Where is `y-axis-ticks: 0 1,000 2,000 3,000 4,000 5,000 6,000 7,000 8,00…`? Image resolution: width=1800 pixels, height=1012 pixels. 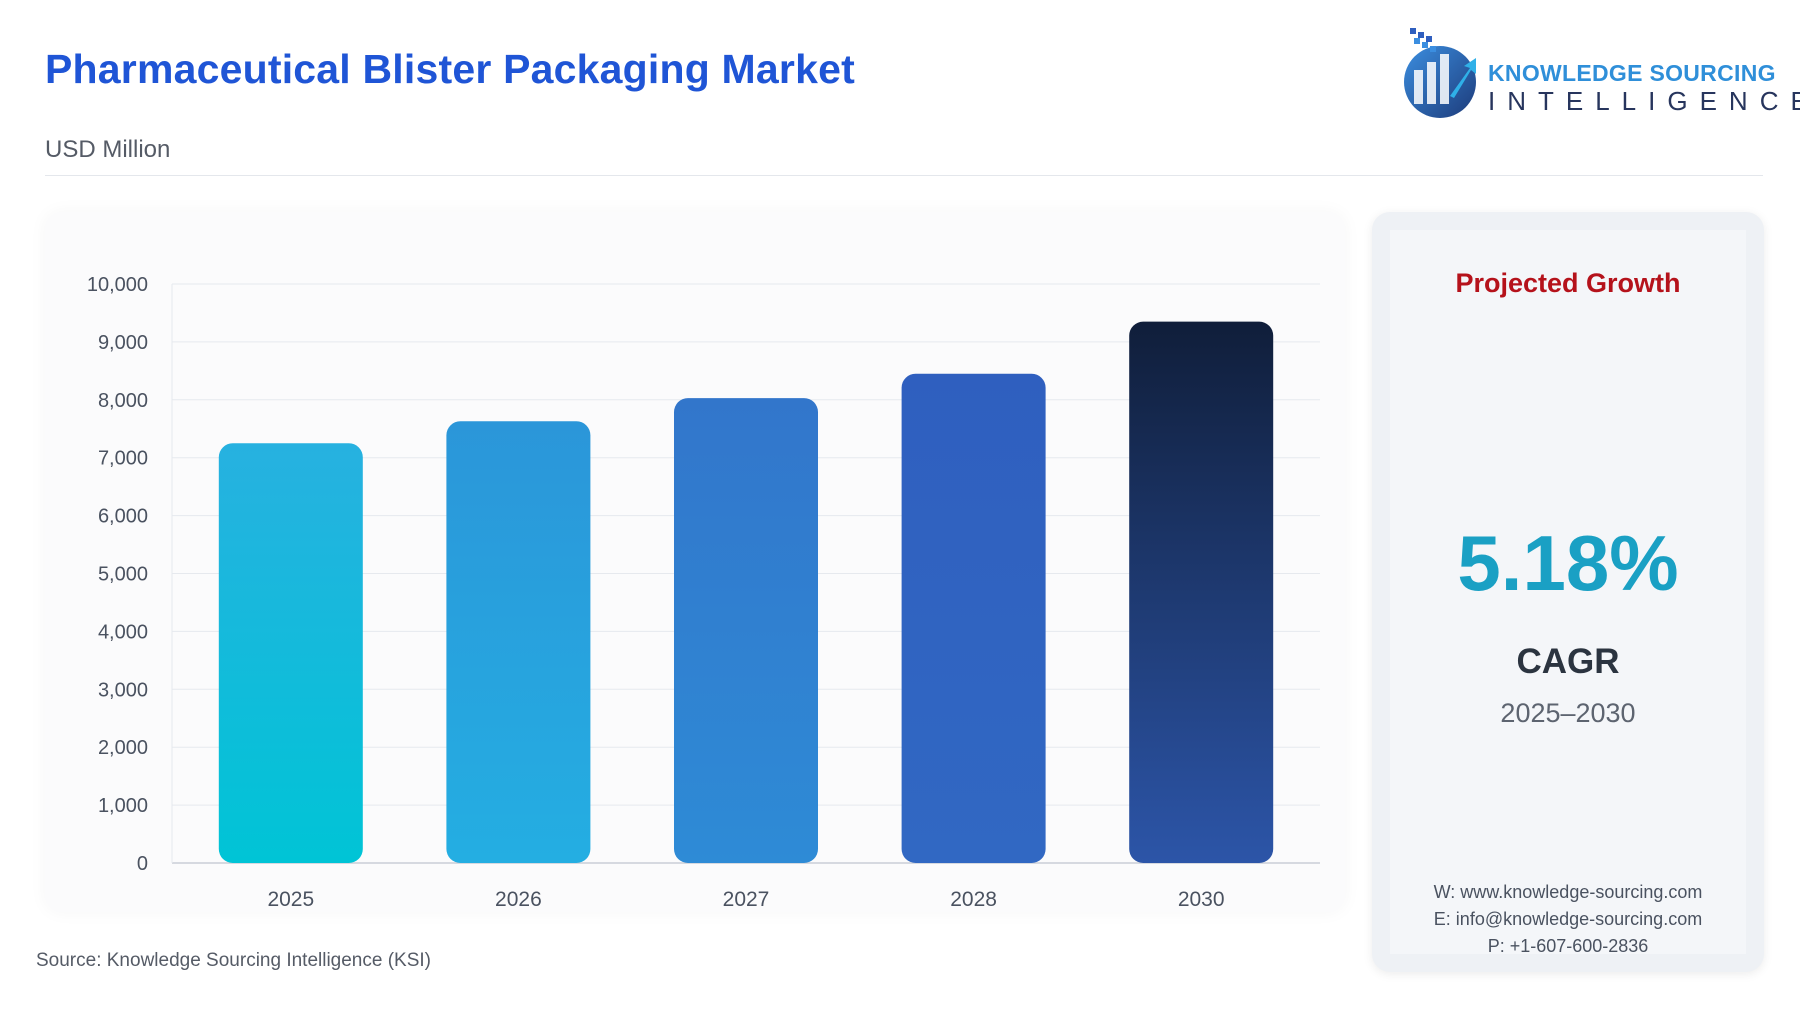
y-axis-ticks: 0 1,000 2,000 3,000 4,000 5,000 6,000 7,000 8,00… is located at coordinates (117, 574).